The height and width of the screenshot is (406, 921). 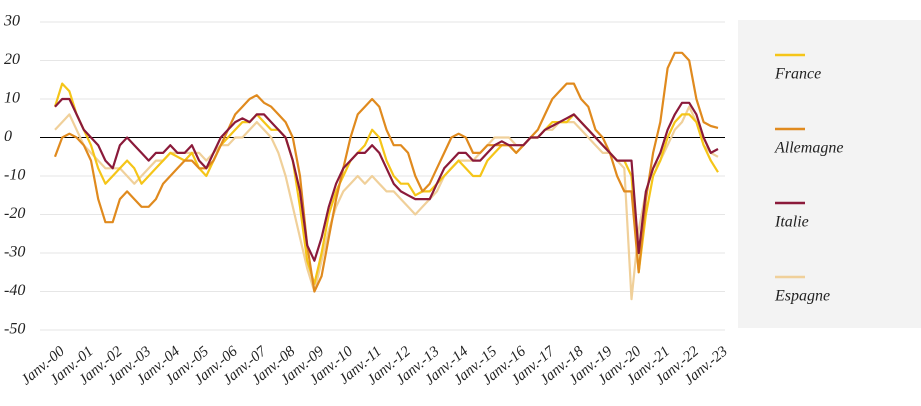 I want to click on y-tick-label: -10, so click(x=14, y=175).